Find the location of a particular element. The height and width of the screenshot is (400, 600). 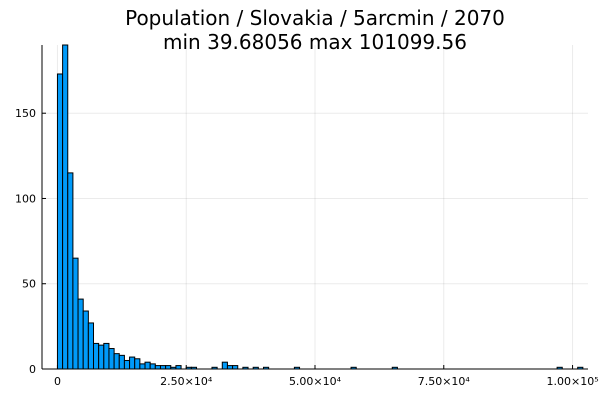

y-tick-label: 50 is located at coordinates (29, 284).